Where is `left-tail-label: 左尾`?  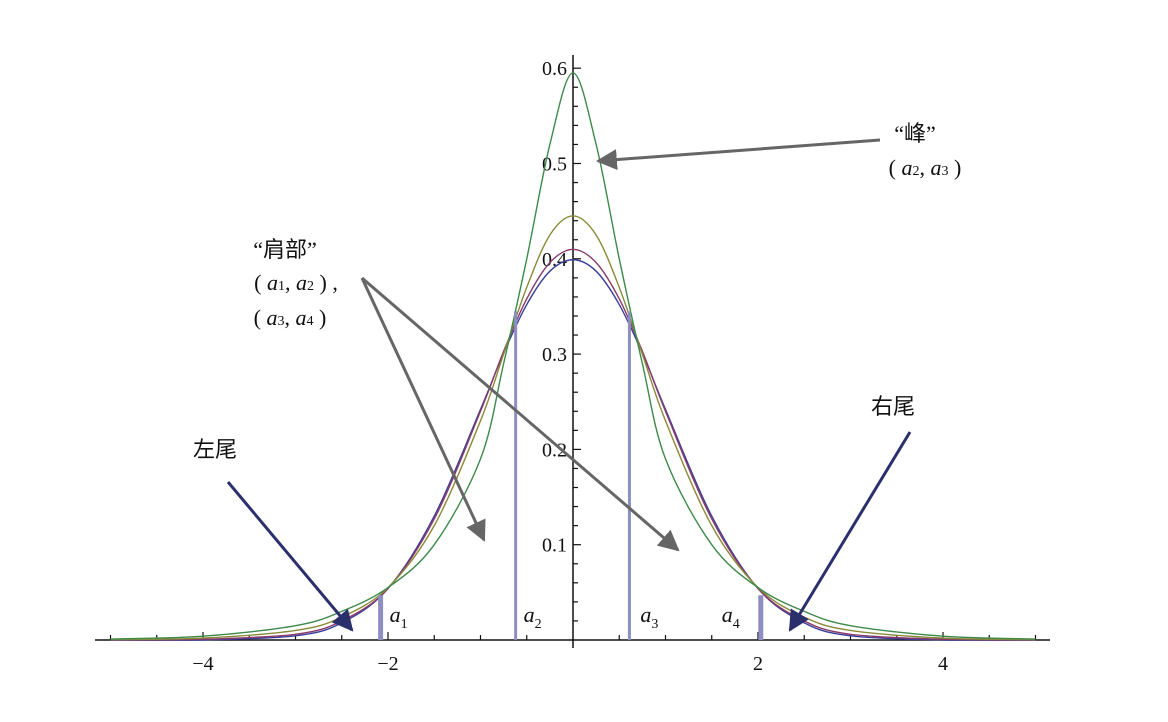
left-tail-label: 左尾 is located at coordinates (215, 449).